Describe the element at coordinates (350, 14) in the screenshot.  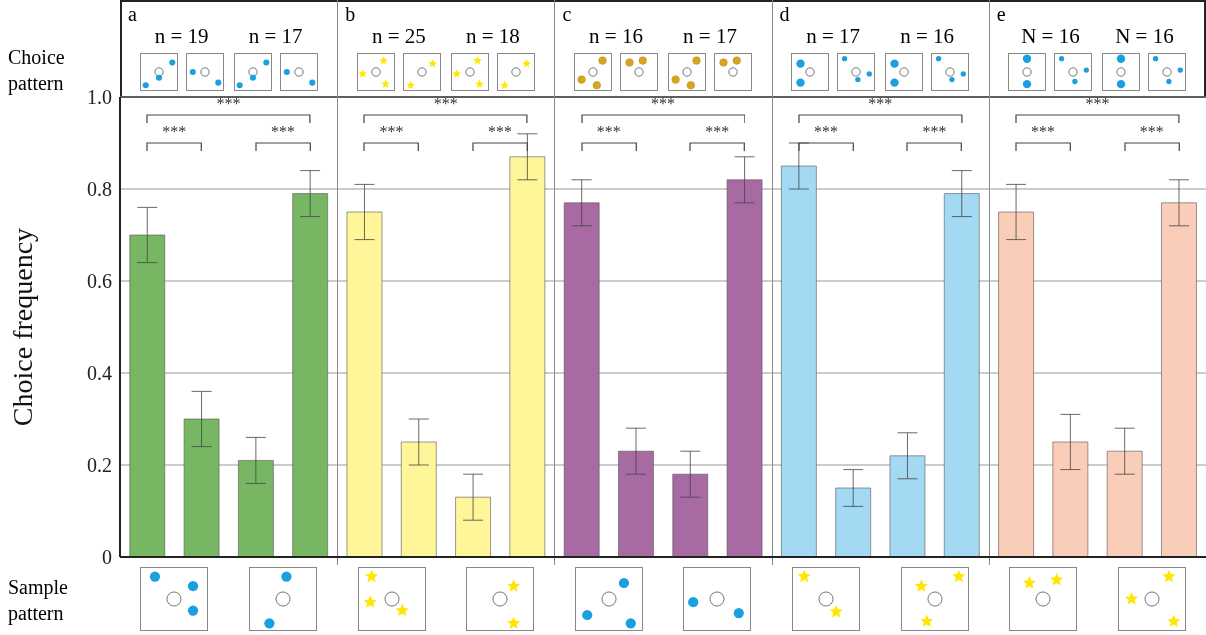
I see `text: b` at that location.